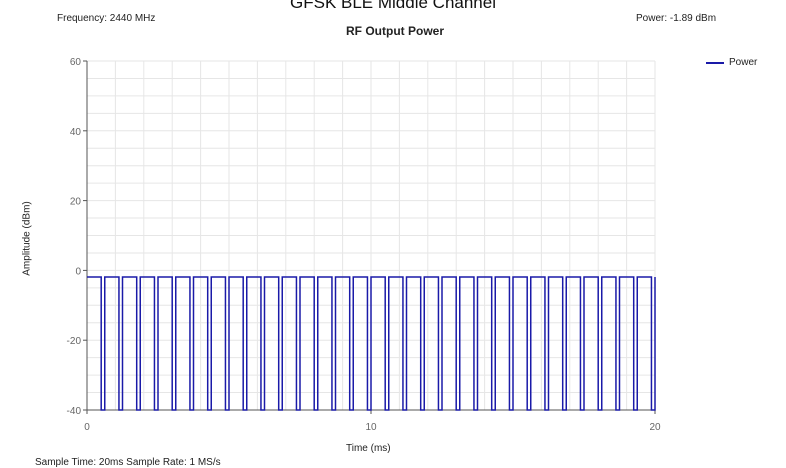 This screenshot has width=786, height=468. Describe the element at coordinates (87, 427) in the screenshot. I see `x-tick-label: 0` at that location.